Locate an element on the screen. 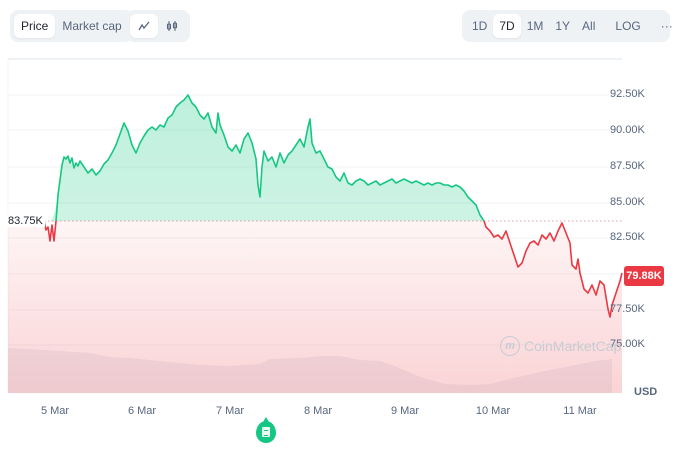 This screenshot has height=453, width=680. price-line-down is located at coordinates (553, 269).